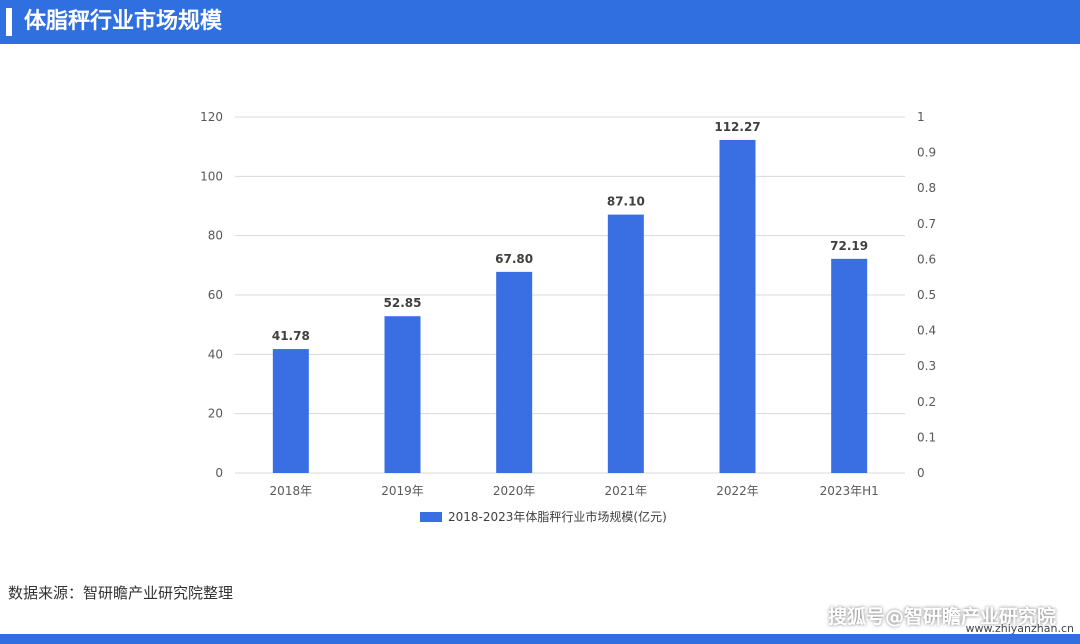  Describe the element at coordinates (215, 295) in the screenshot. I see `y-left-tick-label: 60` at that location.